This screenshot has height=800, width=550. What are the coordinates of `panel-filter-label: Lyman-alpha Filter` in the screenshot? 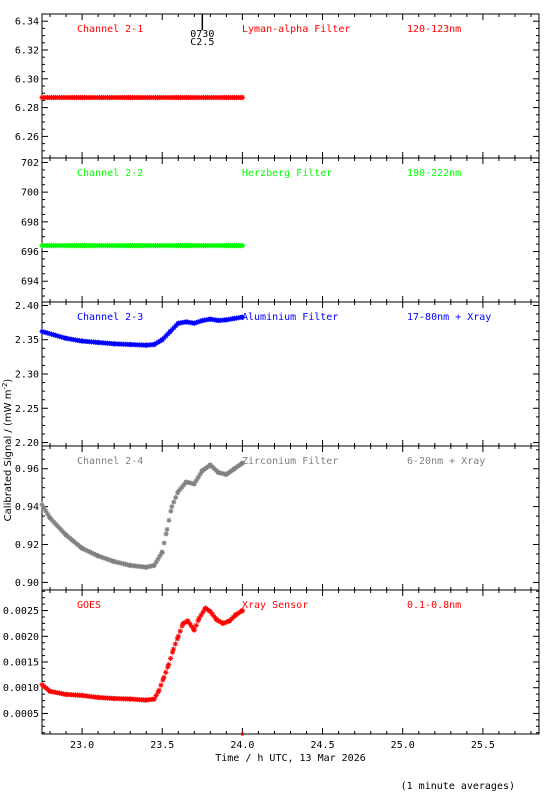 It's located at (296, 29).